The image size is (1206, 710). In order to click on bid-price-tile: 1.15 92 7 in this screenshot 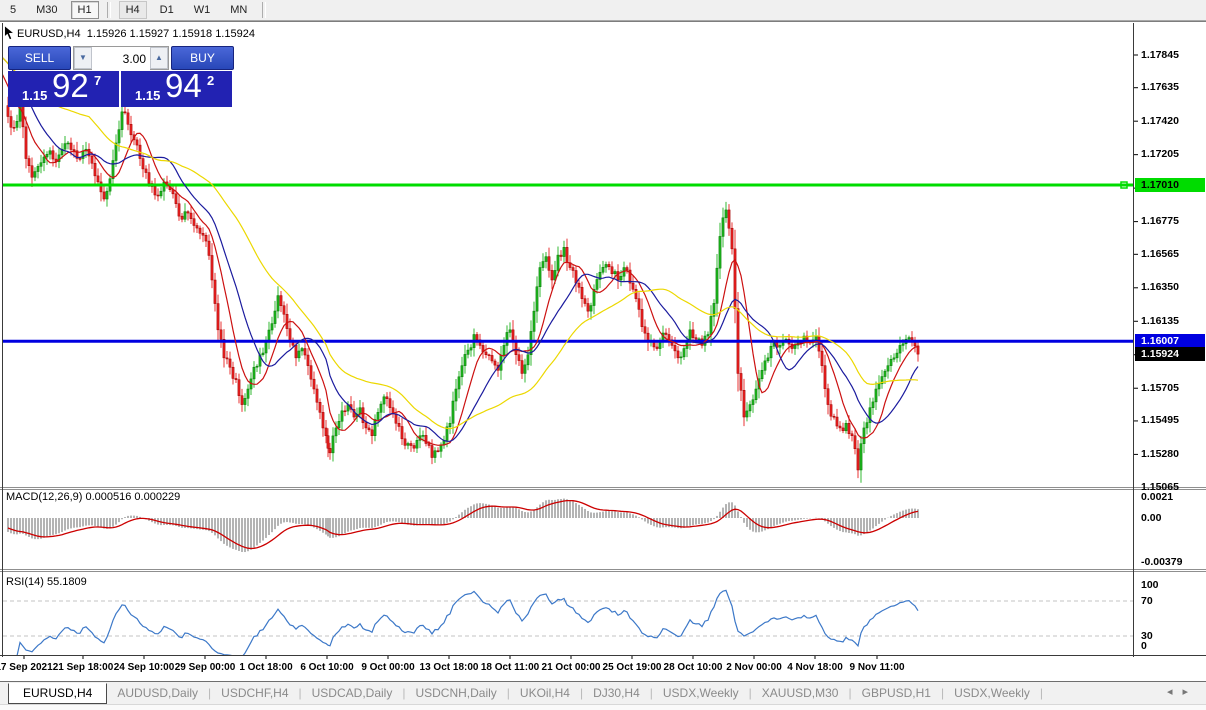, I will do `click(63, 87)`.